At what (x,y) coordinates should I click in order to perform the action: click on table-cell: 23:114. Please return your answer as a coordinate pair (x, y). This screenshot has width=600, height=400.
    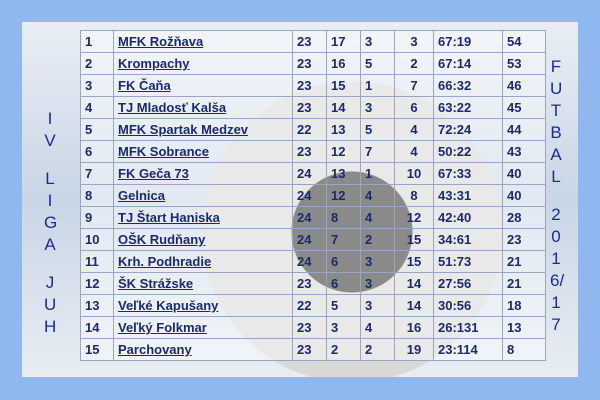
    Looking at the image, I should click on (468, 349).